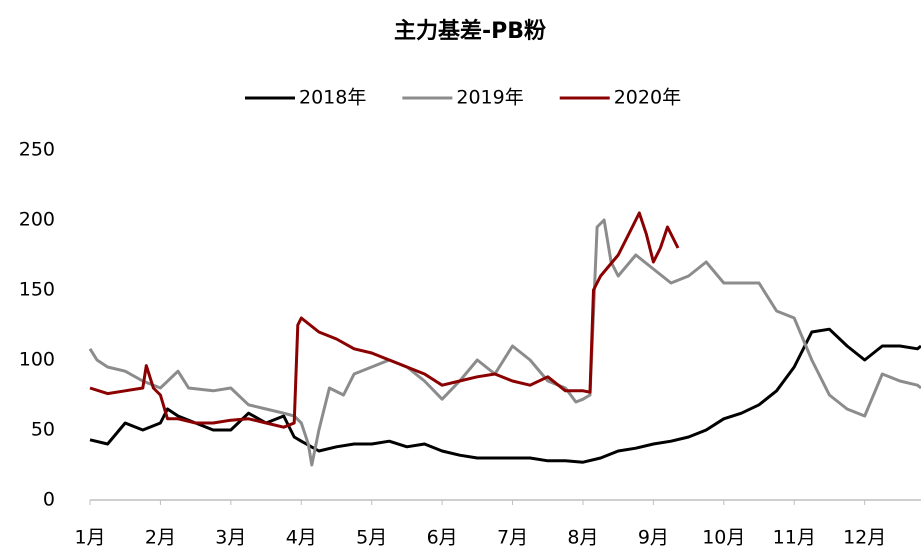  What do you see at coordinates (43, 430) in the screenshot?
I see `y-tick-label: 50` at bounding box center [43, 430].